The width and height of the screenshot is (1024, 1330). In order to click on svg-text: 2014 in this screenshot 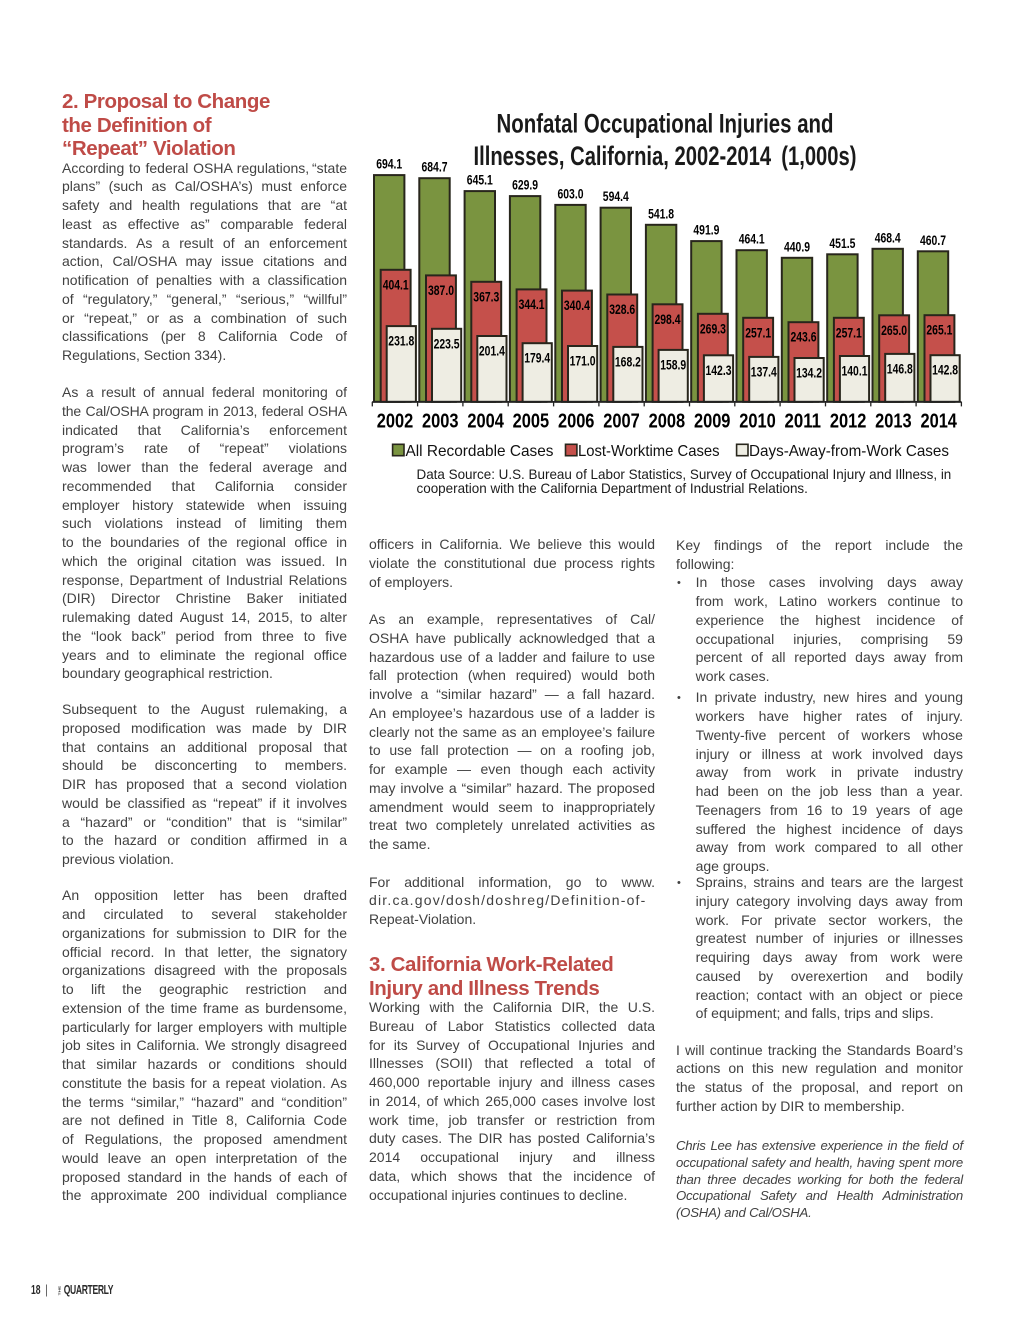, I will do `click(938, 420)`.